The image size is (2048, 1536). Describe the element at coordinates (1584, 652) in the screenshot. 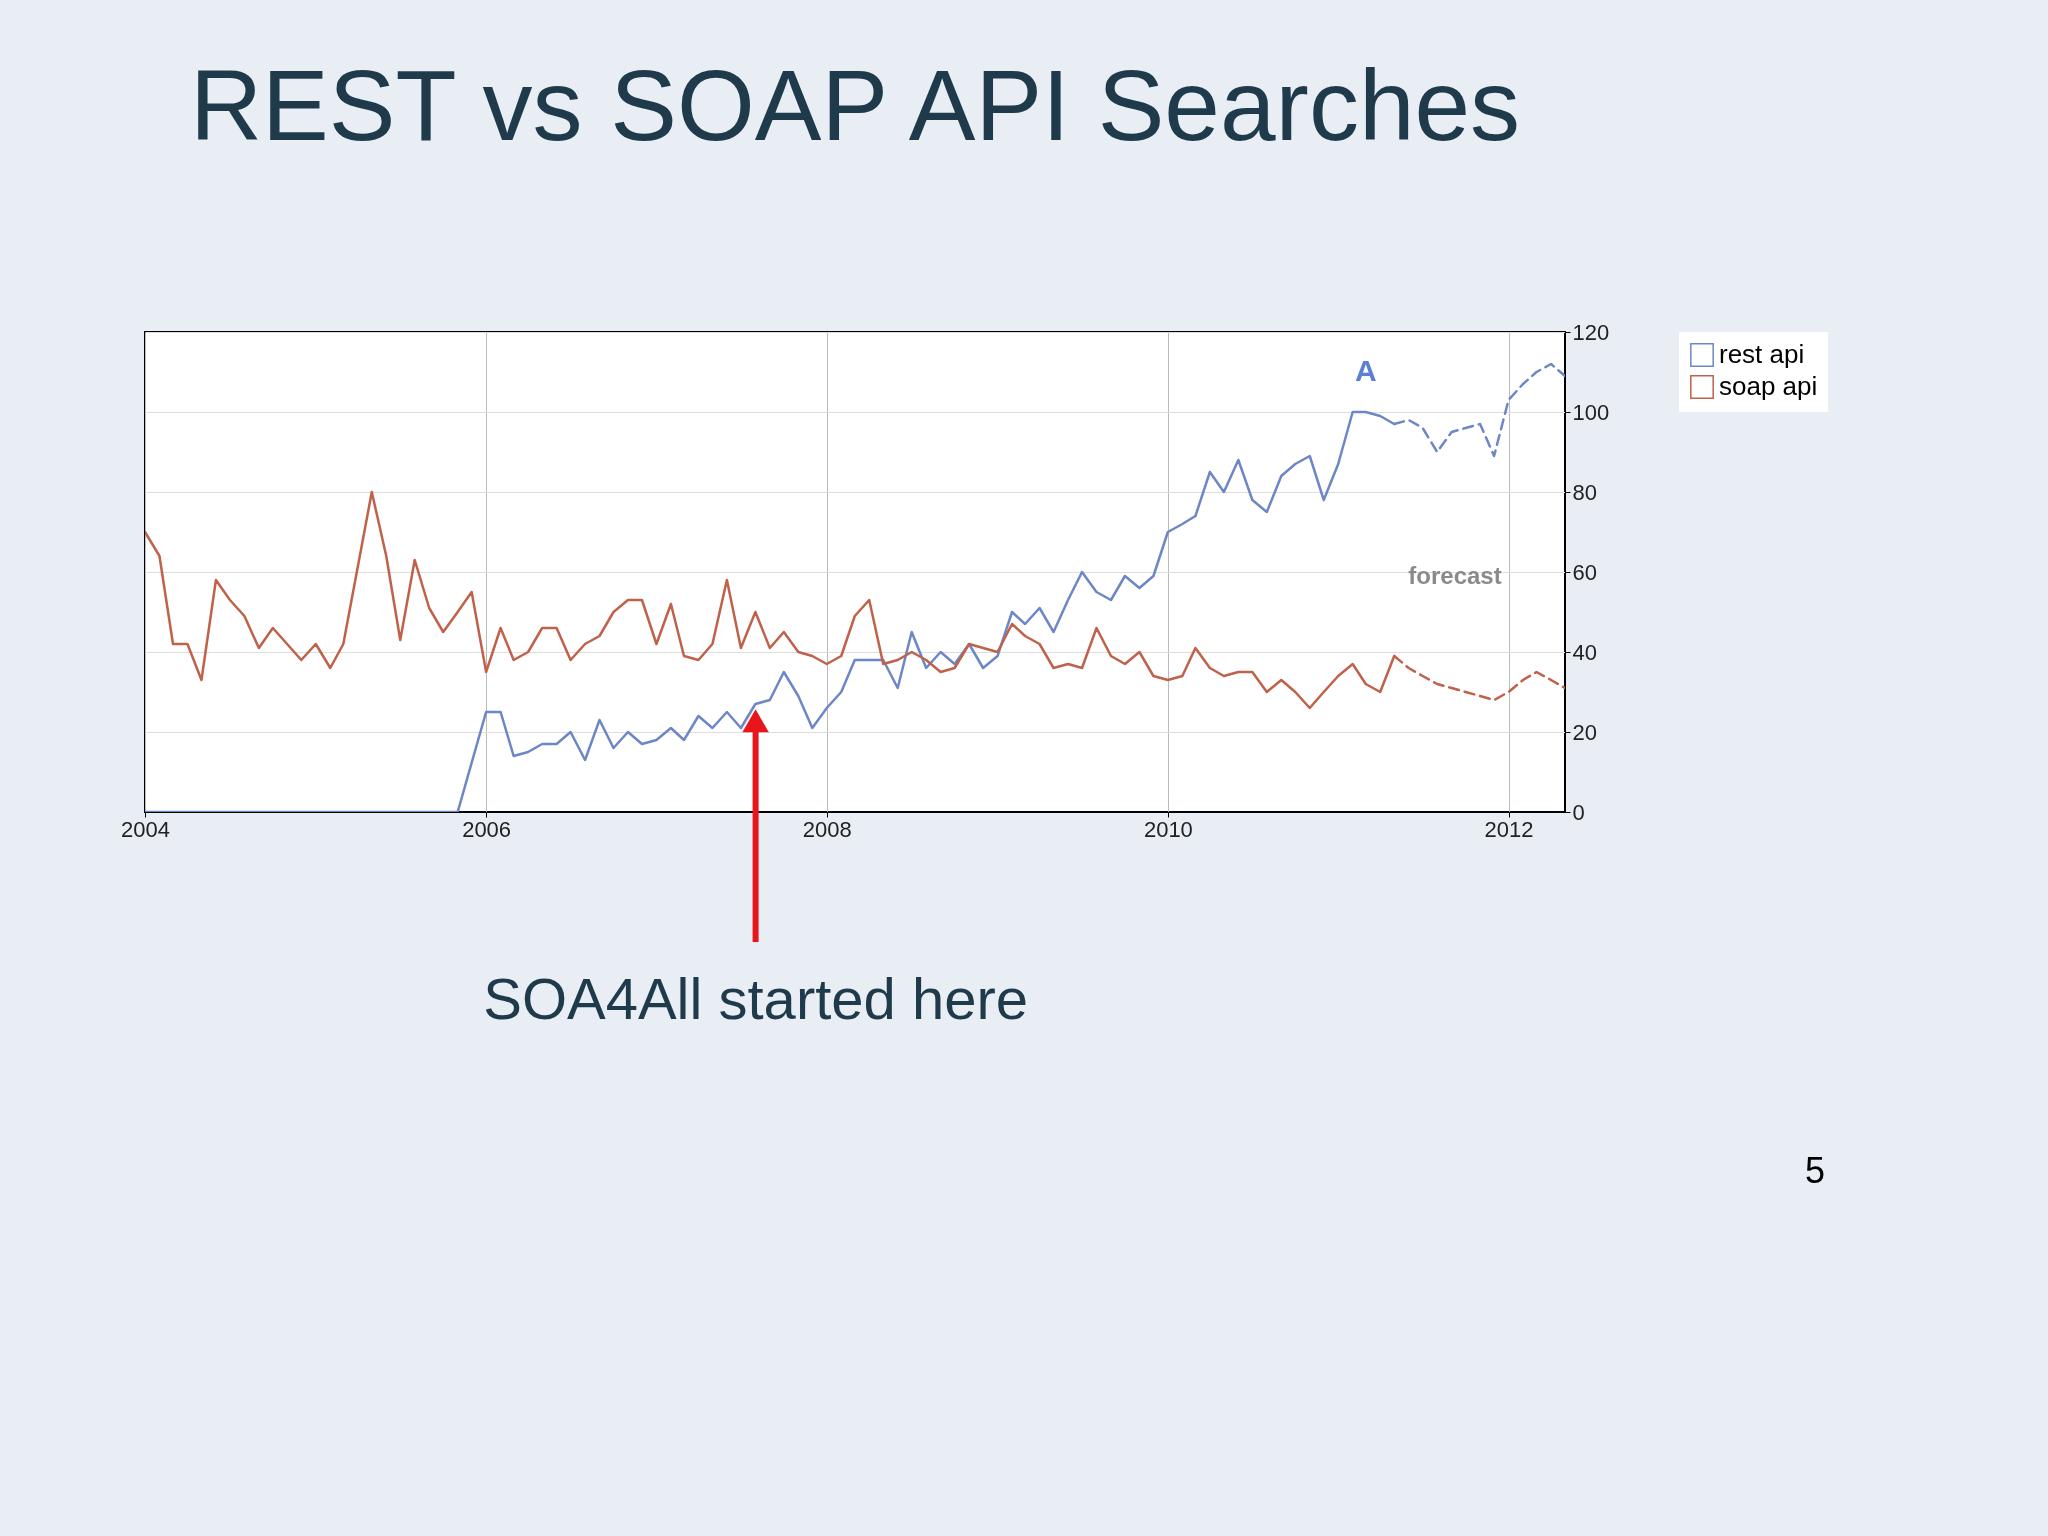

I see `y-tick-label: 40` at that location.